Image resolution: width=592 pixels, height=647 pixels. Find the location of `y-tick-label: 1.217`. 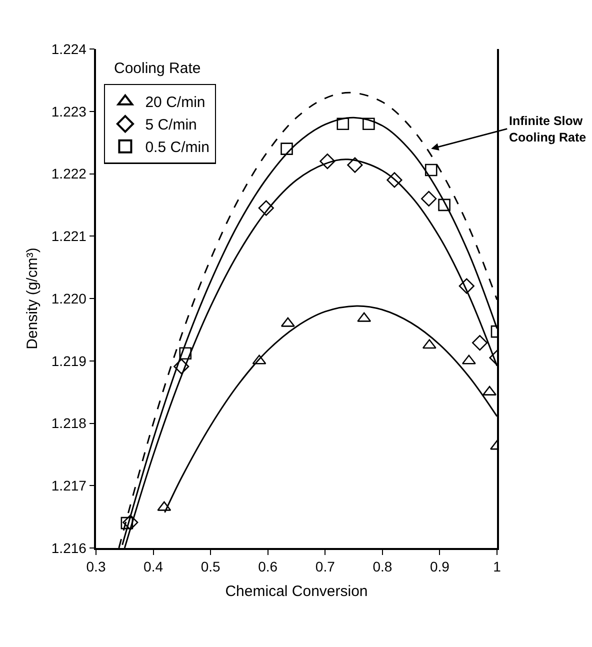

y-tick-label: 1.217 is located at coordinates (69, 486).